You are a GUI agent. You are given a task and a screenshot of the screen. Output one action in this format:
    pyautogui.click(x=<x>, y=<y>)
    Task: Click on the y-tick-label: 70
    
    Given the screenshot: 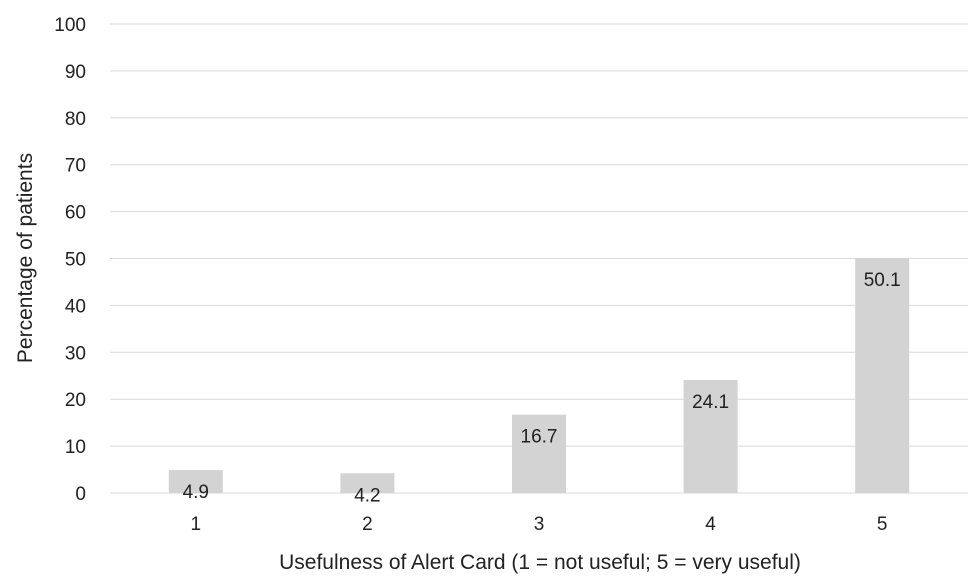 What is the action you would take?
    pyautogui.click(x=75, y=166)
    